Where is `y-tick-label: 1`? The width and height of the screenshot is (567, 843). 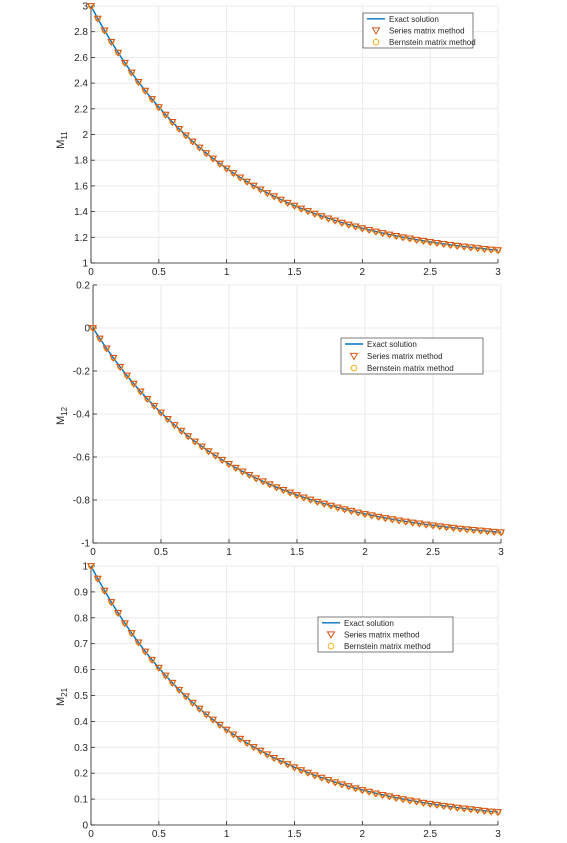
y-tick-label: 1 is located at coordinates (85, 264).